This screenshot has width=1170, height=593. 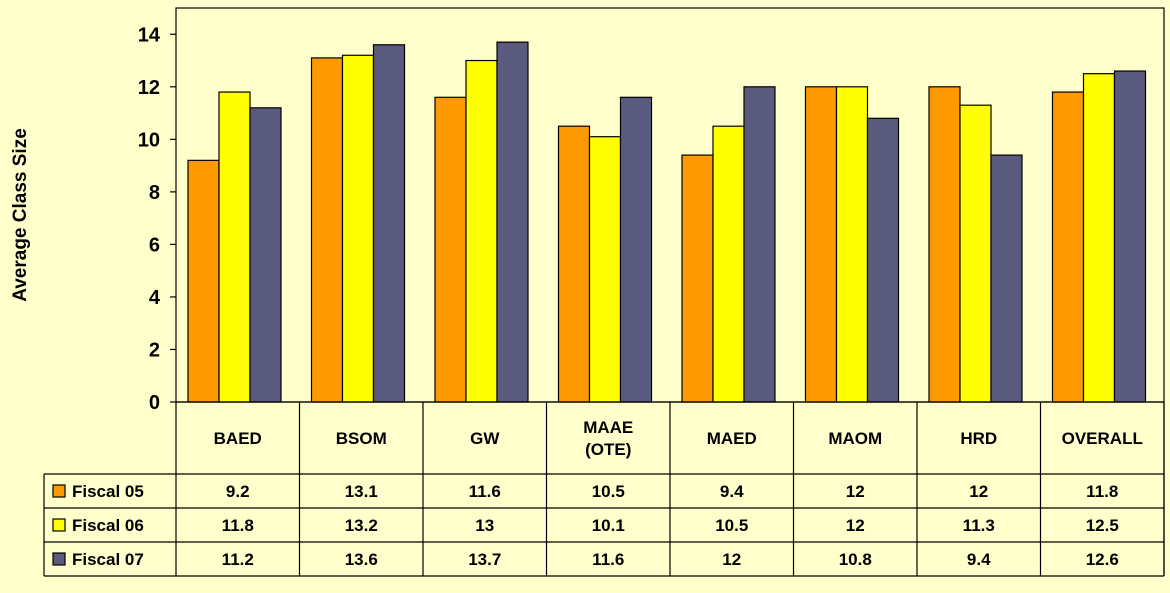 What do you see at coordinates (361, 525) in the screenshot?
I see `table-cell: 13.2` at bounding box center [361, 525].